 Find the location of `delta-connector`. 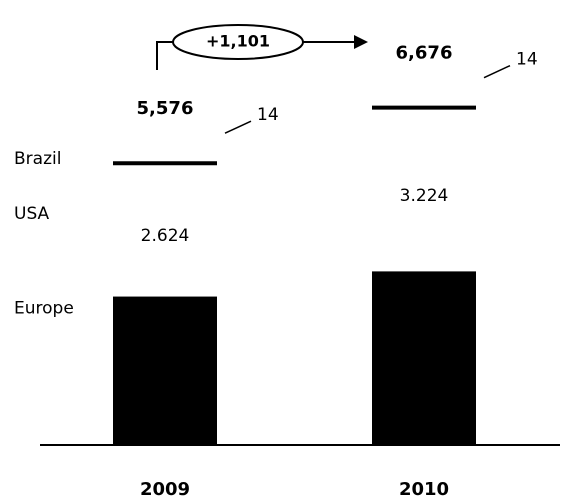

delta-connector is located at coordinates (164, 55).